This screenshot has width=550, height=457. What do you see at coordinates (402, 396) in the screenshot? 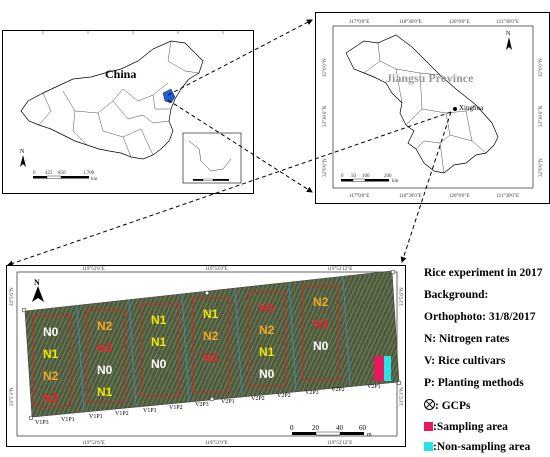
I see `field-right-tick: 33°5'3"N` at bounding box center [402, 396].